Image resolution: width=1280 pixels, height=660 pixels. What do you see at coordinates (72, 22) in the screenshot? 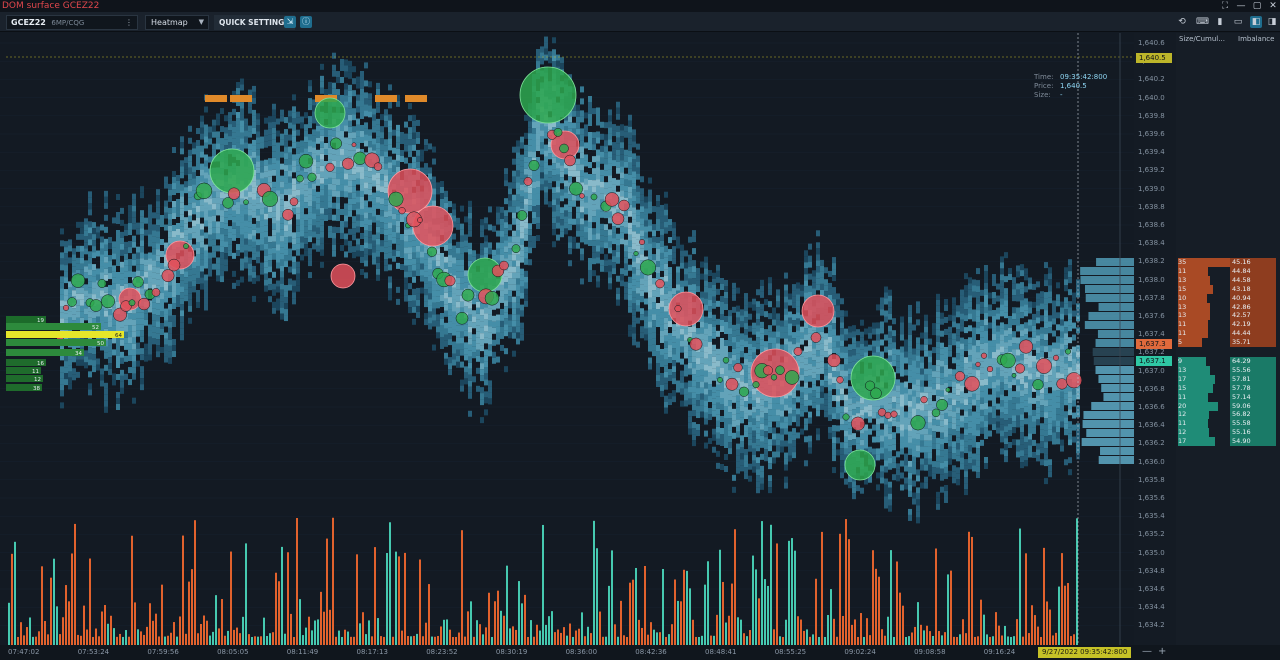
I see `symbol-selector: GCEZ22 6MP/CQG ⋮` at bounding box center [72, 22].